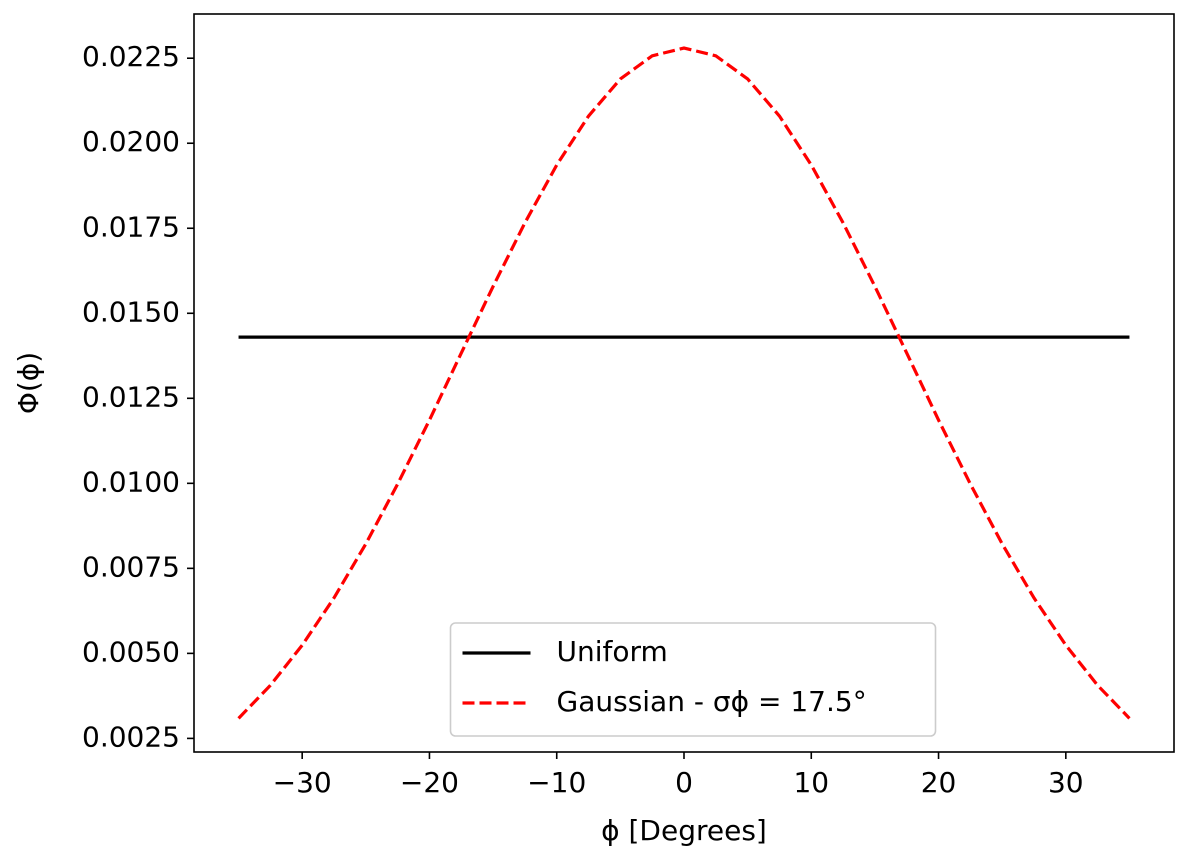  I want to click on y-axis-label: Φ(ϕ), so click(28, 383).